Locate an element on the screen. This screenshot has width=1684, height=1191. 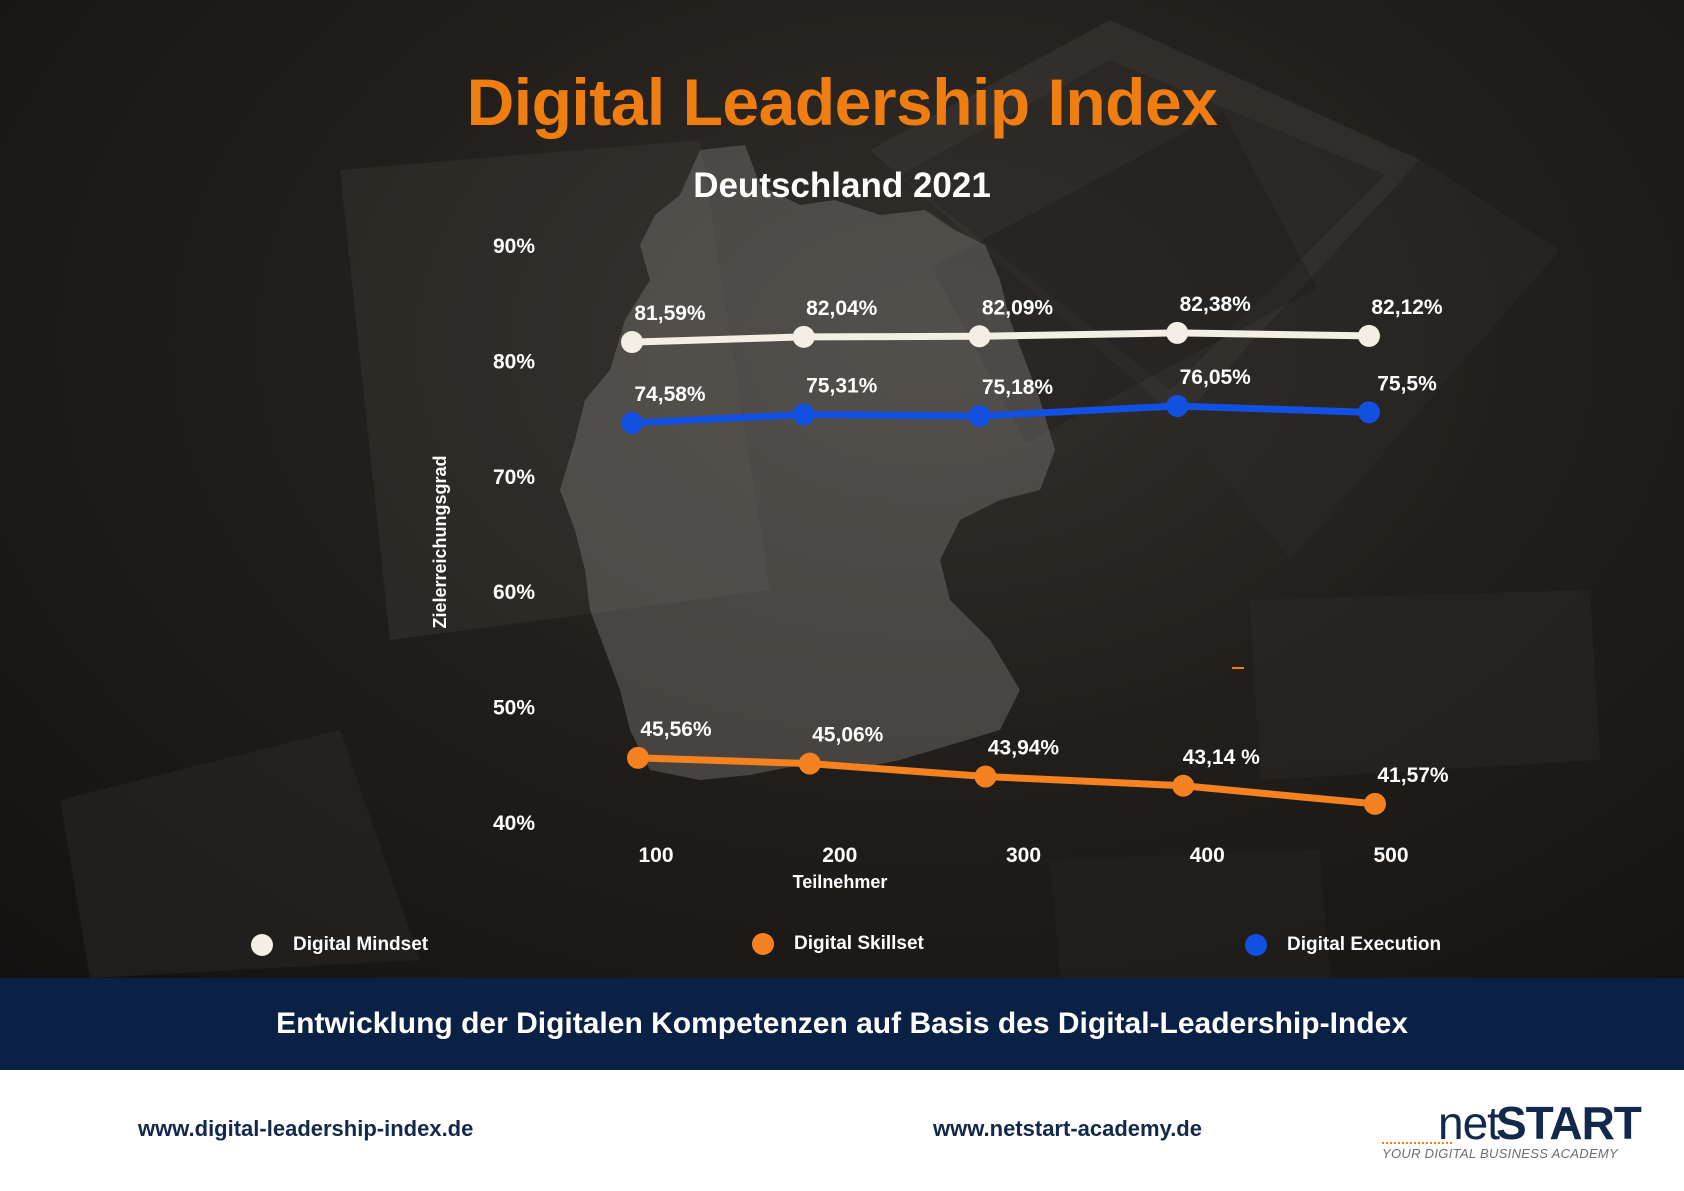
y-tick-label: 40% is located at coordinates (514, 823).